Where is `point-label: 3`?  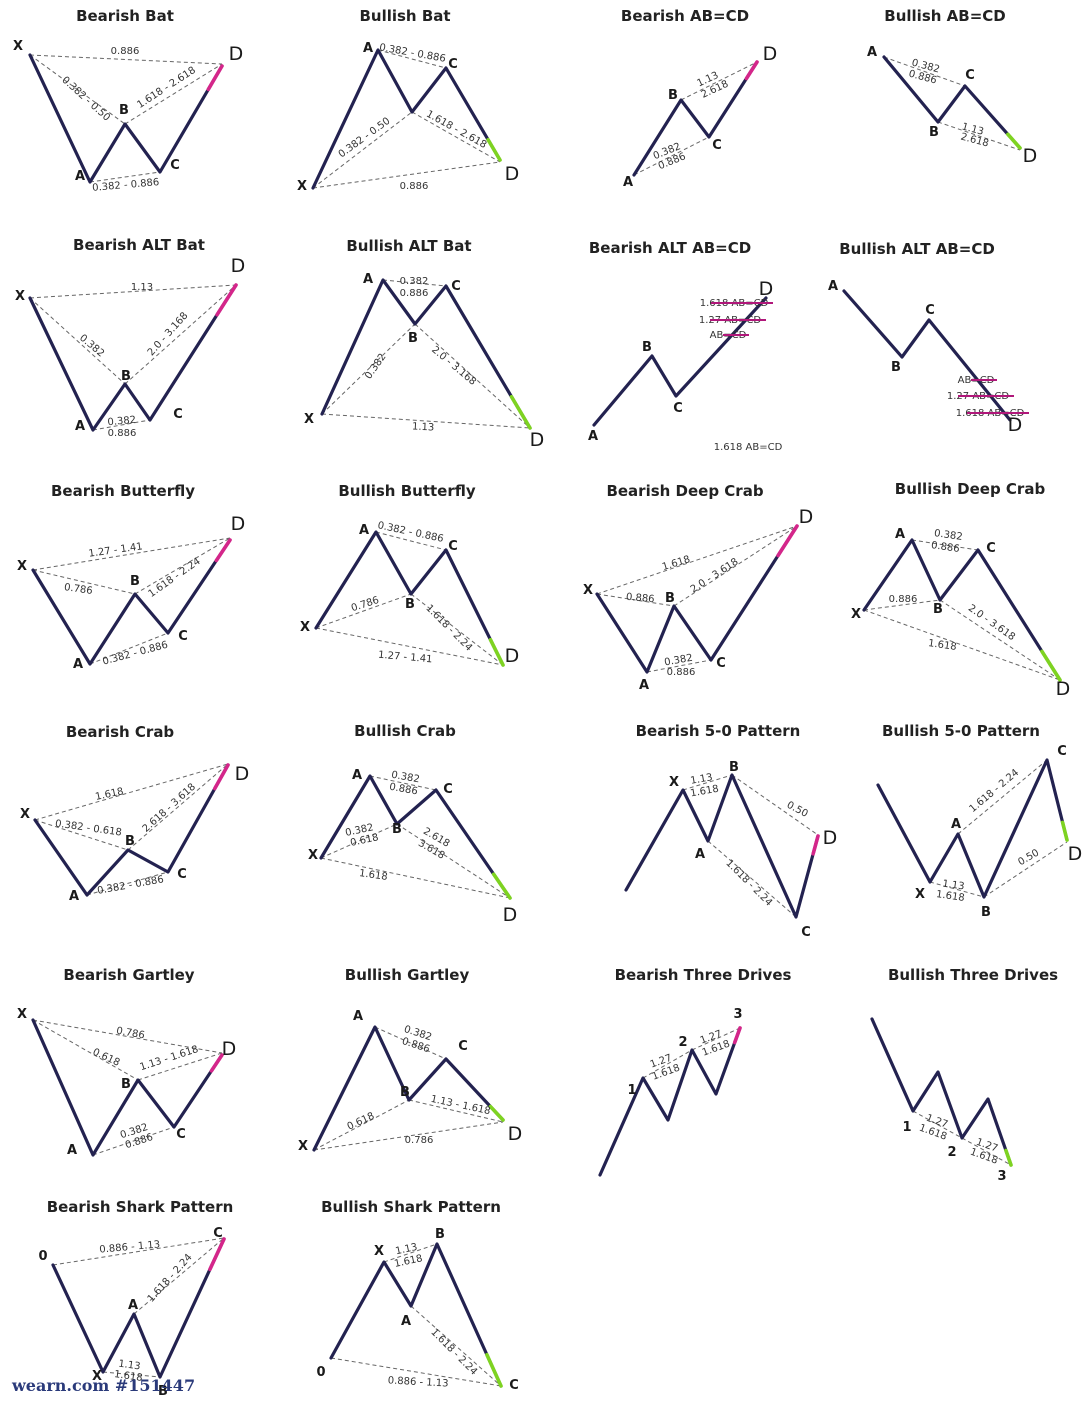 point-label: 3 is located at coordinates (1001, 1176).